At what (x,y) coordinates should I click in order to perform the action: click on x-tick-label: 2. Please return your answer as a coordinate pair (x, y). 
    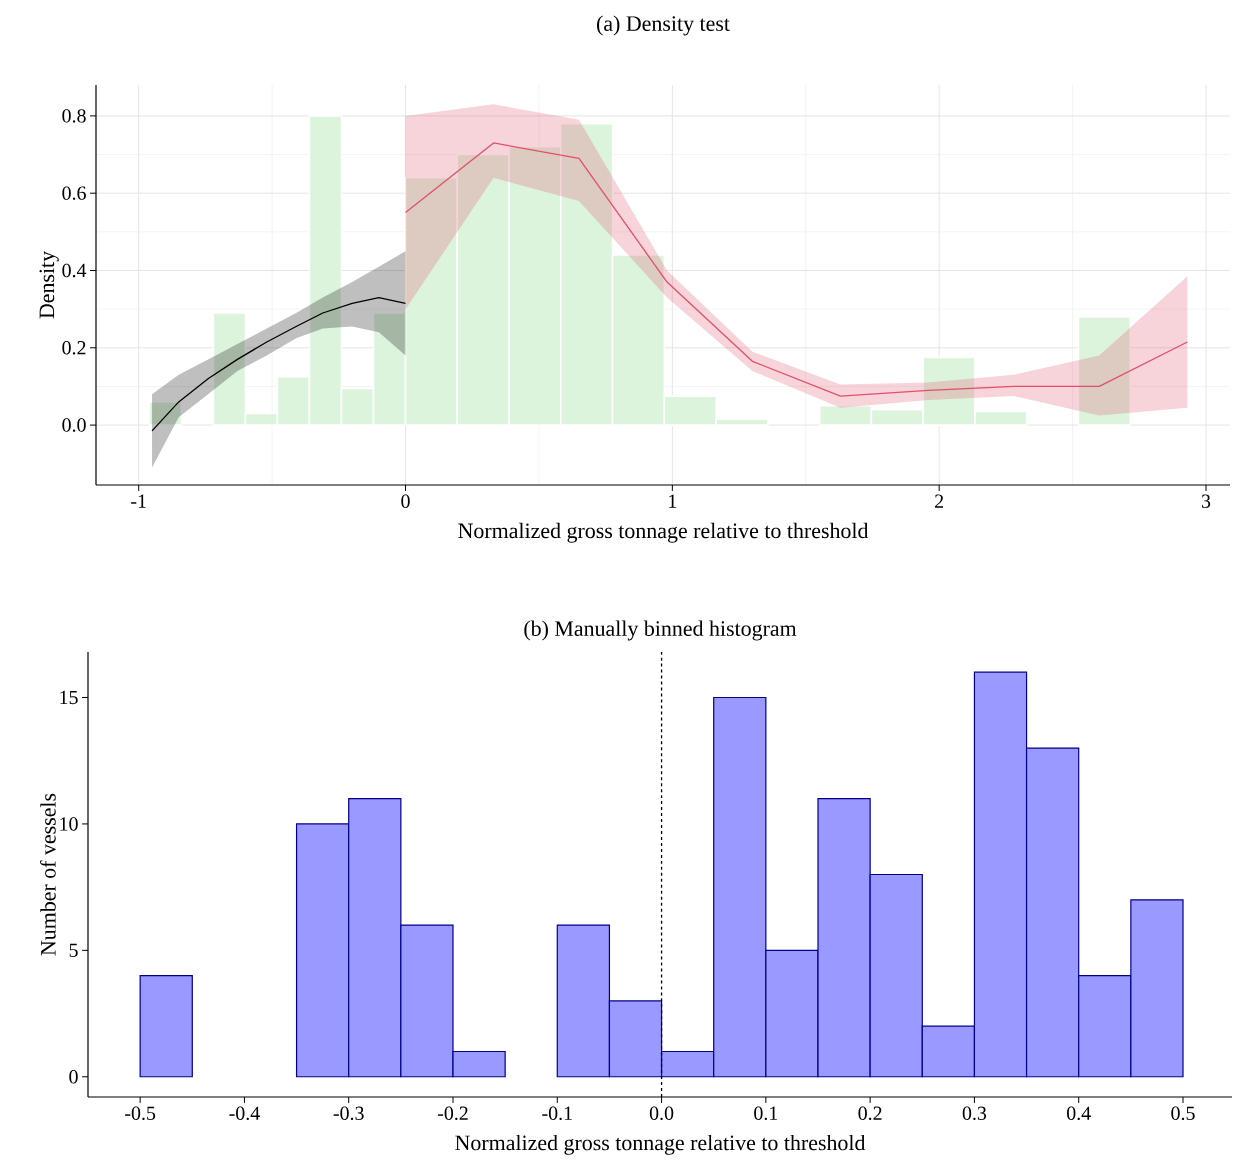
    Looking at the image, I should click on (939, 501).